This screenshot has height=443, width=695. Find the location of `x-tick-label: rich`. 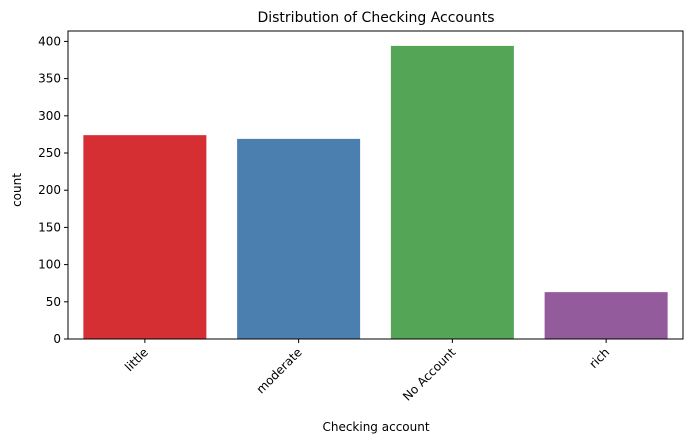

x-tick-label: rich is located at coordinates (599, 358).